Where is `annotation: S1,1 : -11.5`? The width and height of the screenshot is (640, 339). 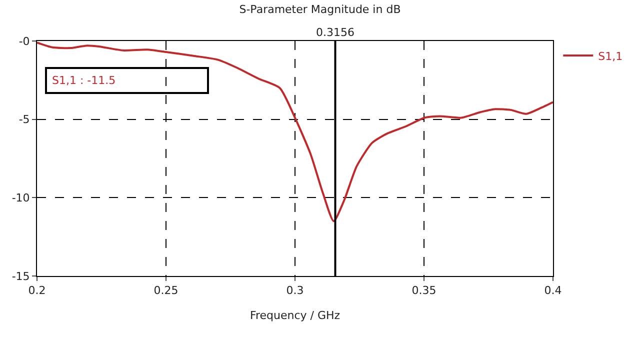
annotation: S1,1 : -11.5 is located at coordinates (84, 80).